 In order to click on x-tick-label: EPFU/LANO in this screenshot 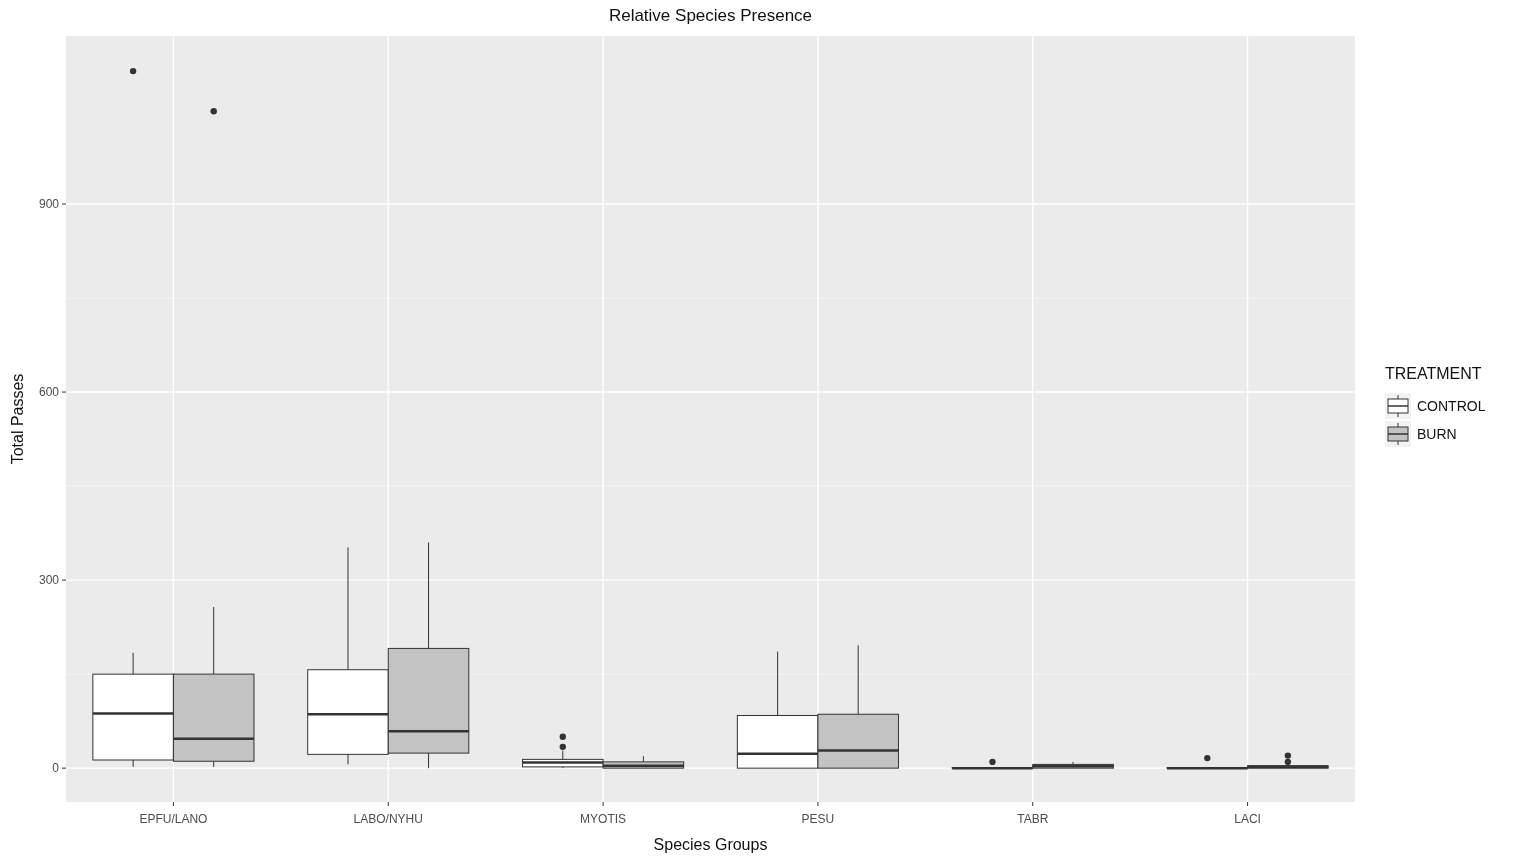, I will do `click(173, 819)`.